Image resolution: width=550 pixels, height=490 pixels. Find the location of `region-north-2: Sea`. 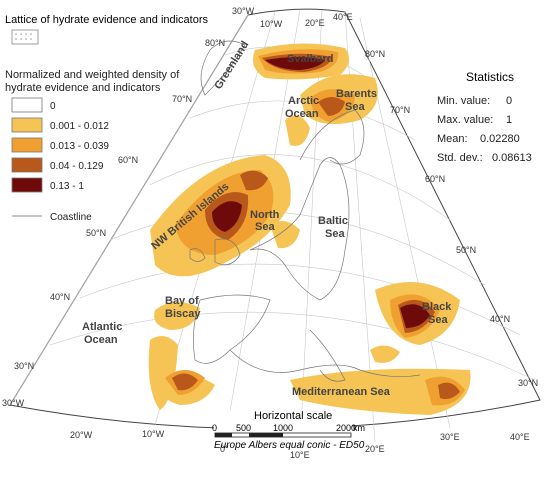

region-north-2: Sea is located at coordinates (265, 227).